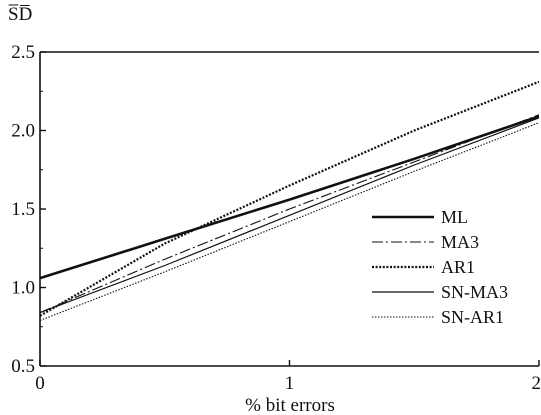 The width and height of the screenshot is (541, 415). Describe the element at coordinates (454, 217) in the screenshot. I see `legend-label: ML` at that location.